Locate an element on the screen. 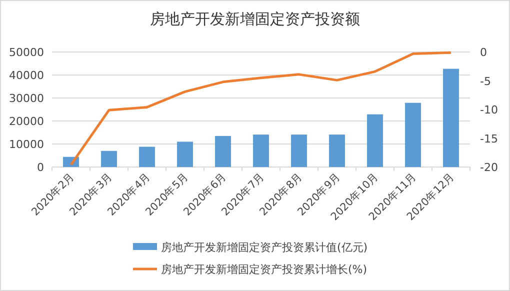  y2-tick-label: -5 is located at coordinates (485, 81).